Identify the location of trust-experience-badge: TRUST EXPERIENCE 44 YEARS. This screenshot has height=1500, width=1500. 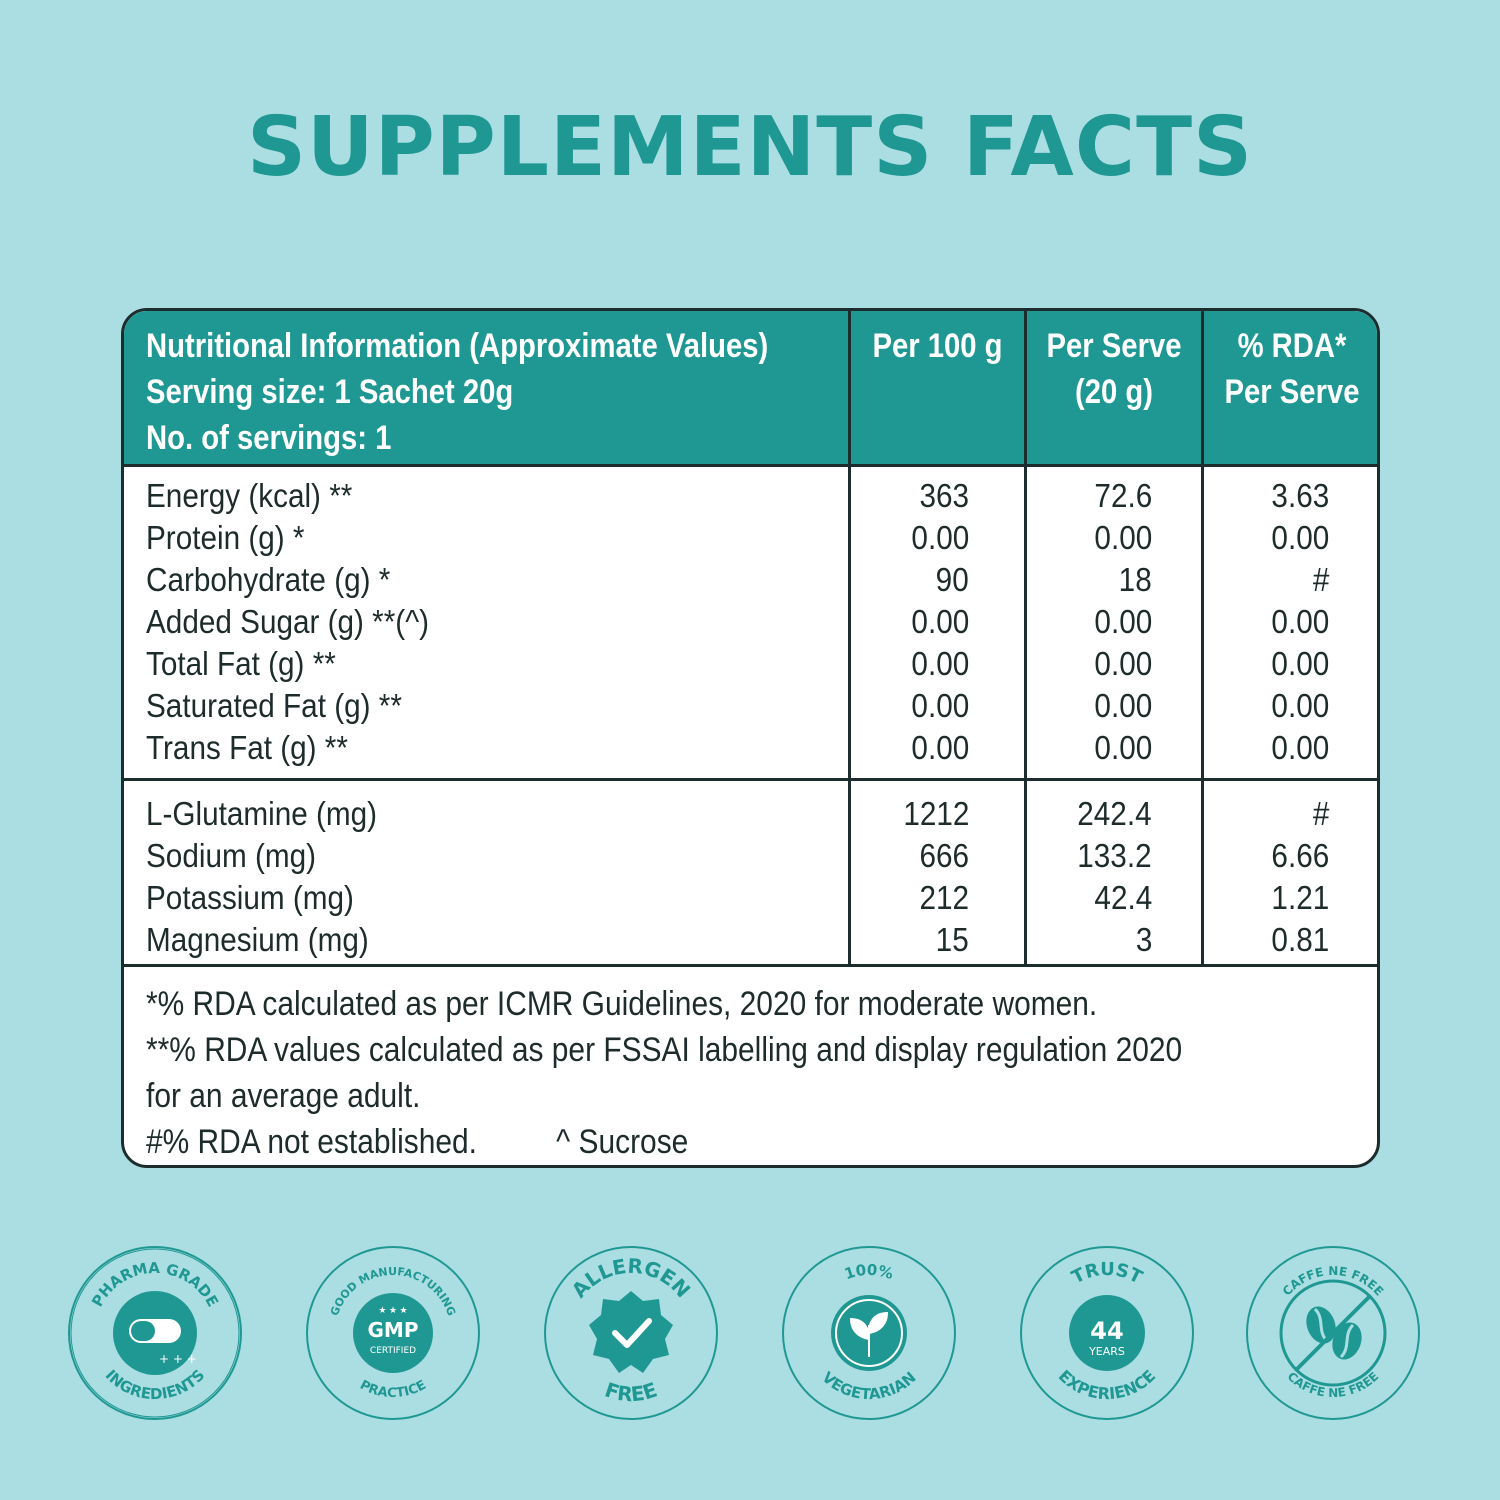
(1107, 1333).